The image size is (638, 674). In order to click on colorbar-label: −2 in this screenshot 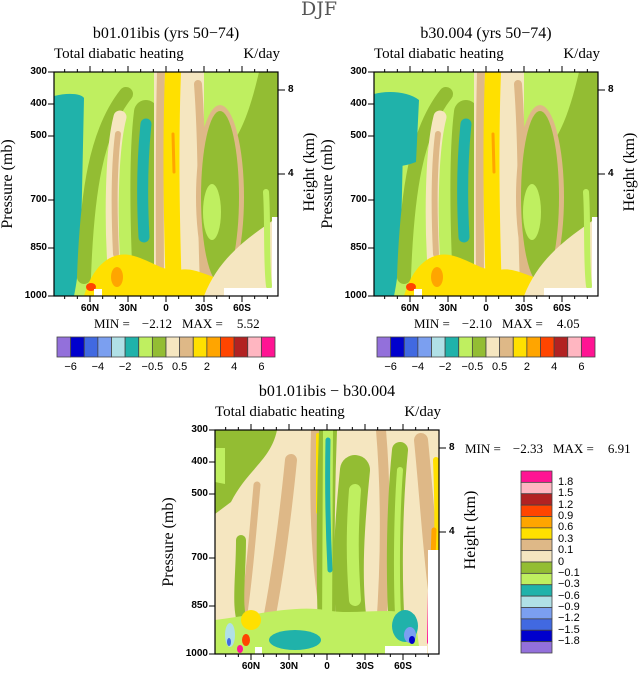, I will do `click(125, 367)`.